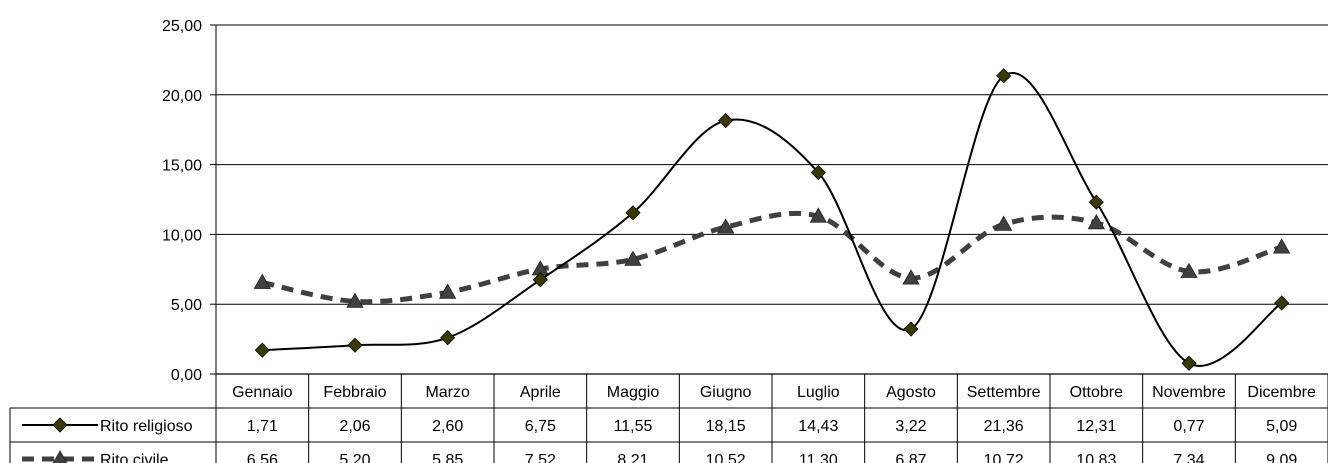 Image resolution: width=1328 pixels, height=463 pixels. What do you see at coordinates (182, 96) in the screenshot?
I see `y-tick-label: 20,00` at bounding box center [182, 96].